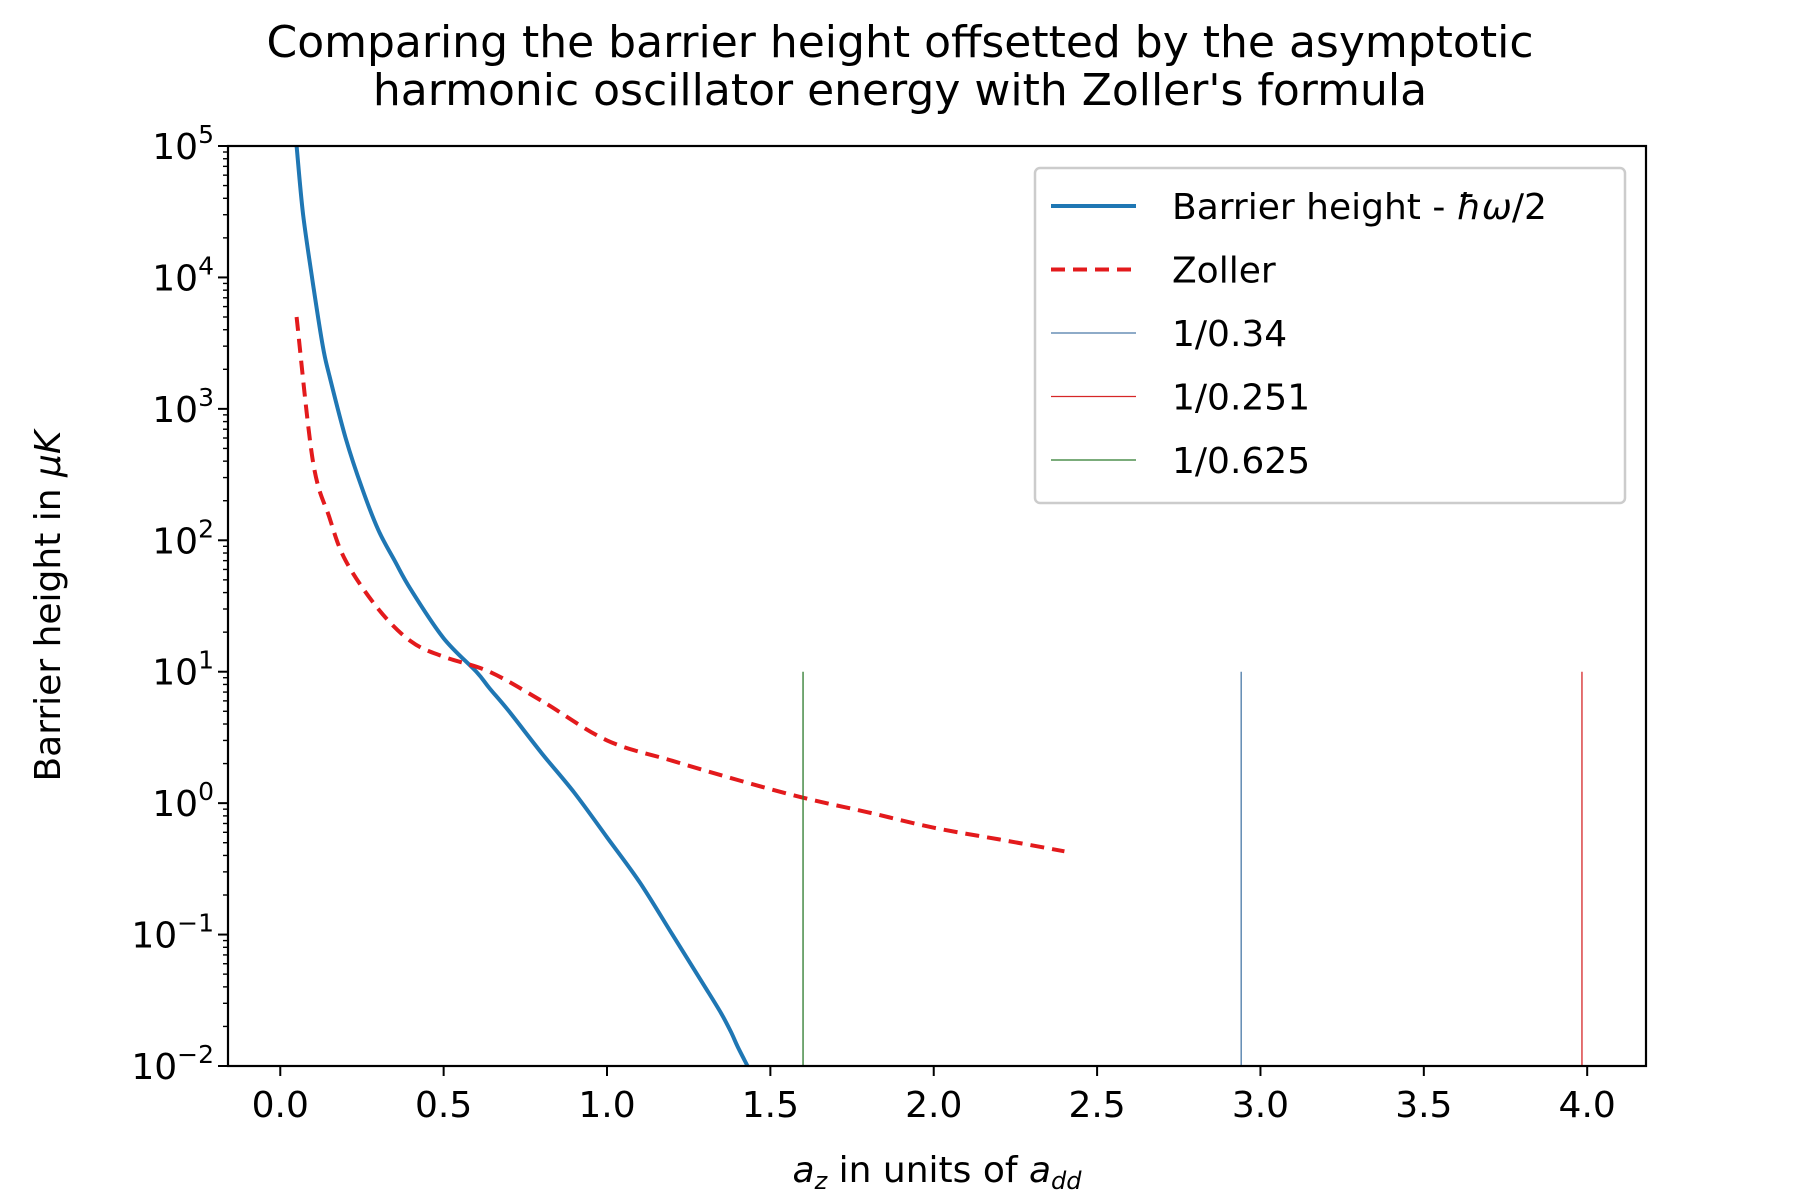  I want to click on x-tick-label: 1.5, so click(770, 1105).